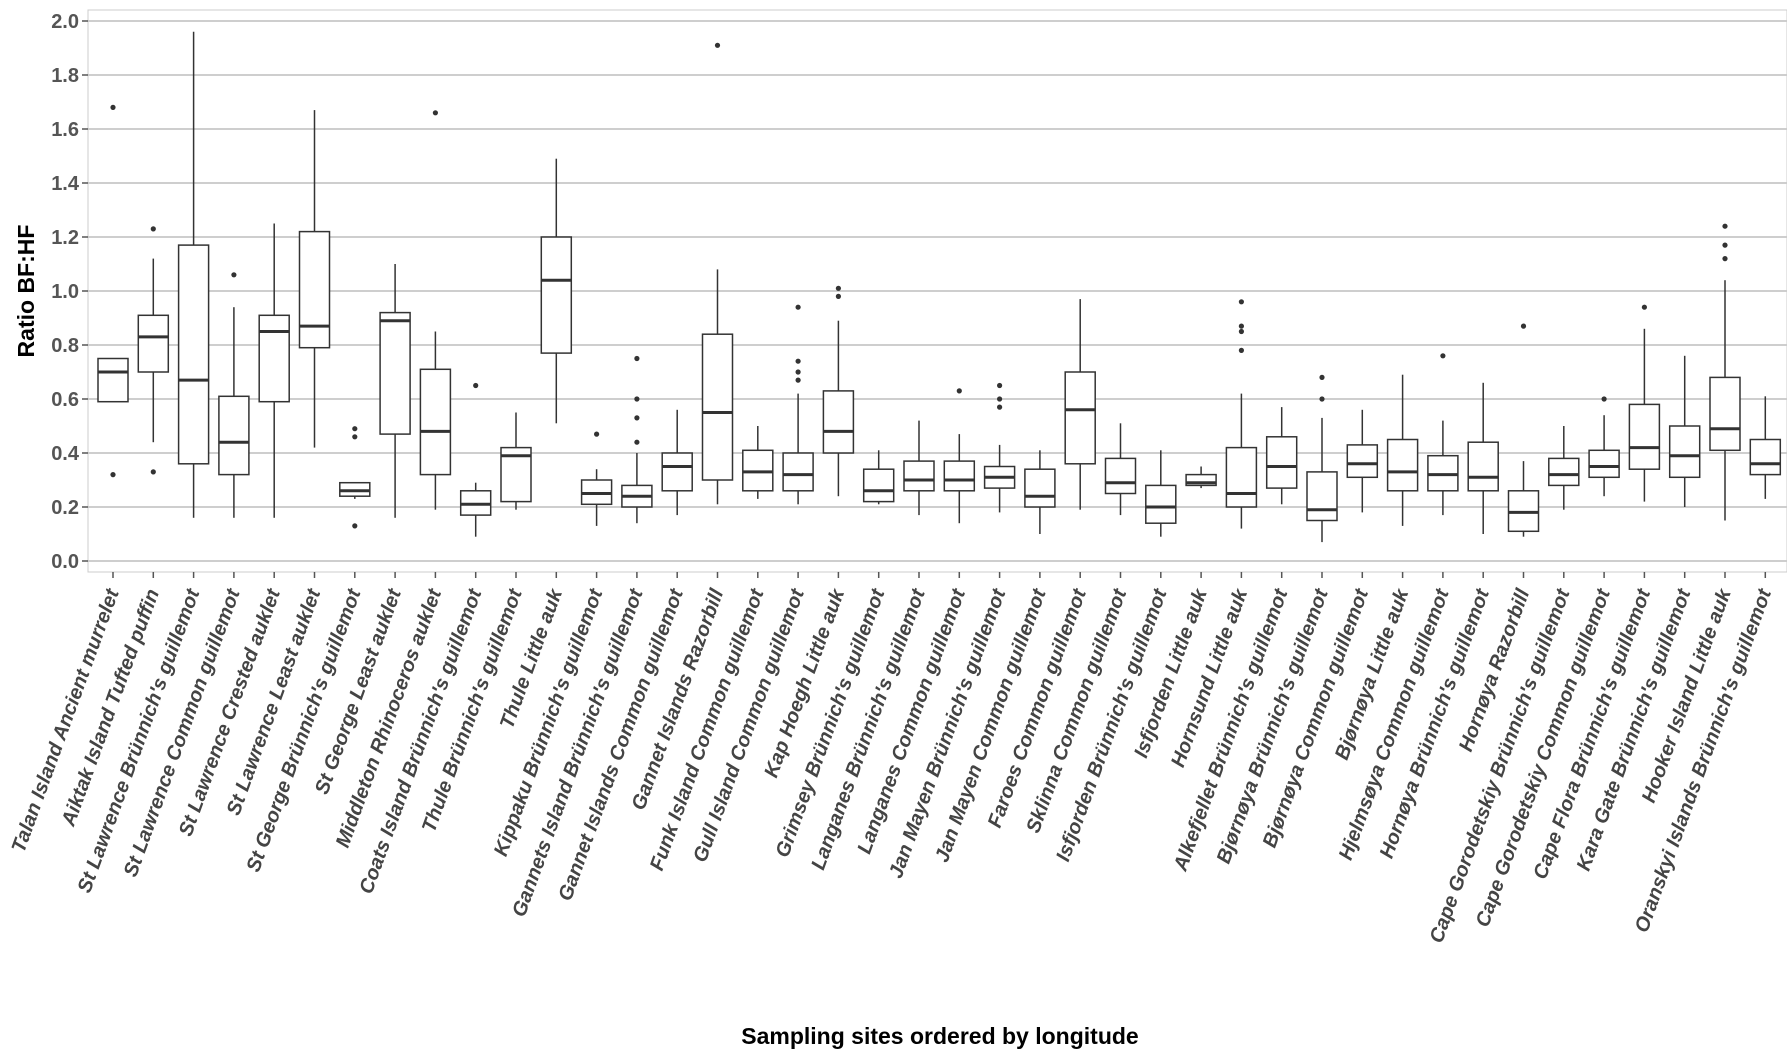  I want to click on y-tick-label: 0.8, so click(65, 346).